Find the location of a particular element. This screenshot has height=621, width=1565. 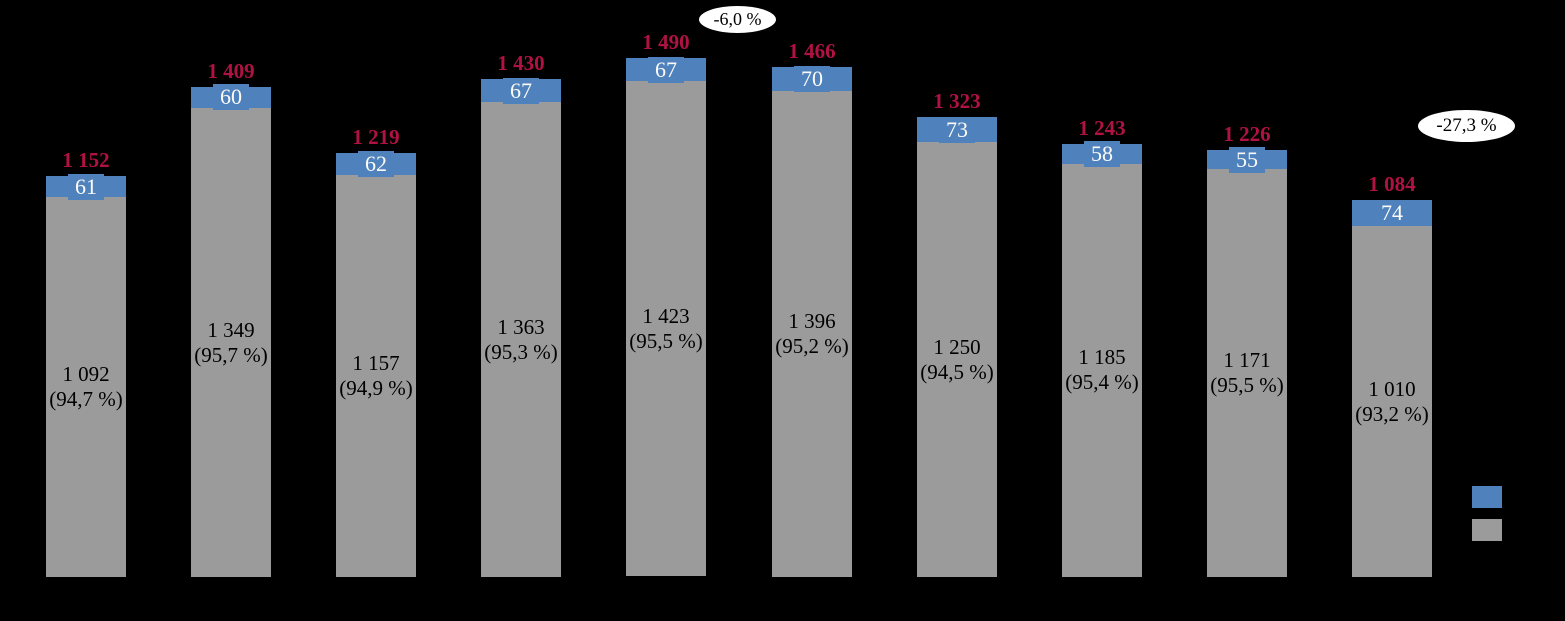

bar-total-label: 1 243 is located at coordinates (1102, 128).